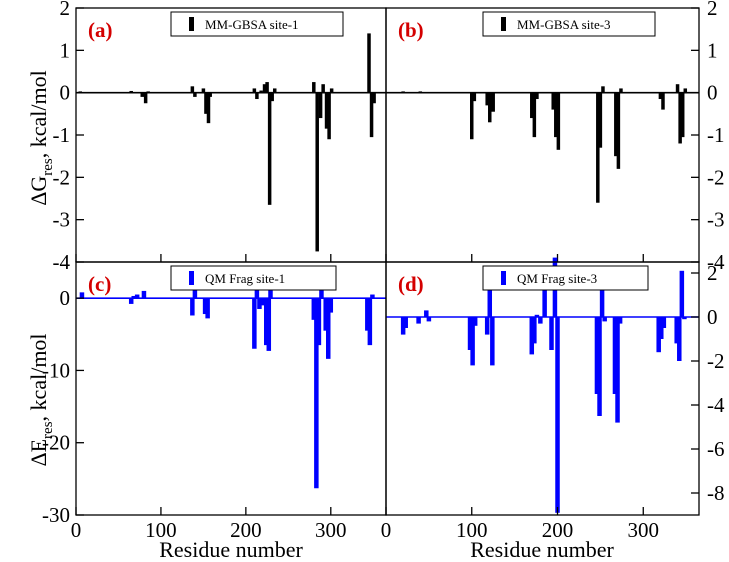 The height and width of the screenshot is (562, 729). I want to click on legend-label: QM Frag site-1, so click(245, 278).